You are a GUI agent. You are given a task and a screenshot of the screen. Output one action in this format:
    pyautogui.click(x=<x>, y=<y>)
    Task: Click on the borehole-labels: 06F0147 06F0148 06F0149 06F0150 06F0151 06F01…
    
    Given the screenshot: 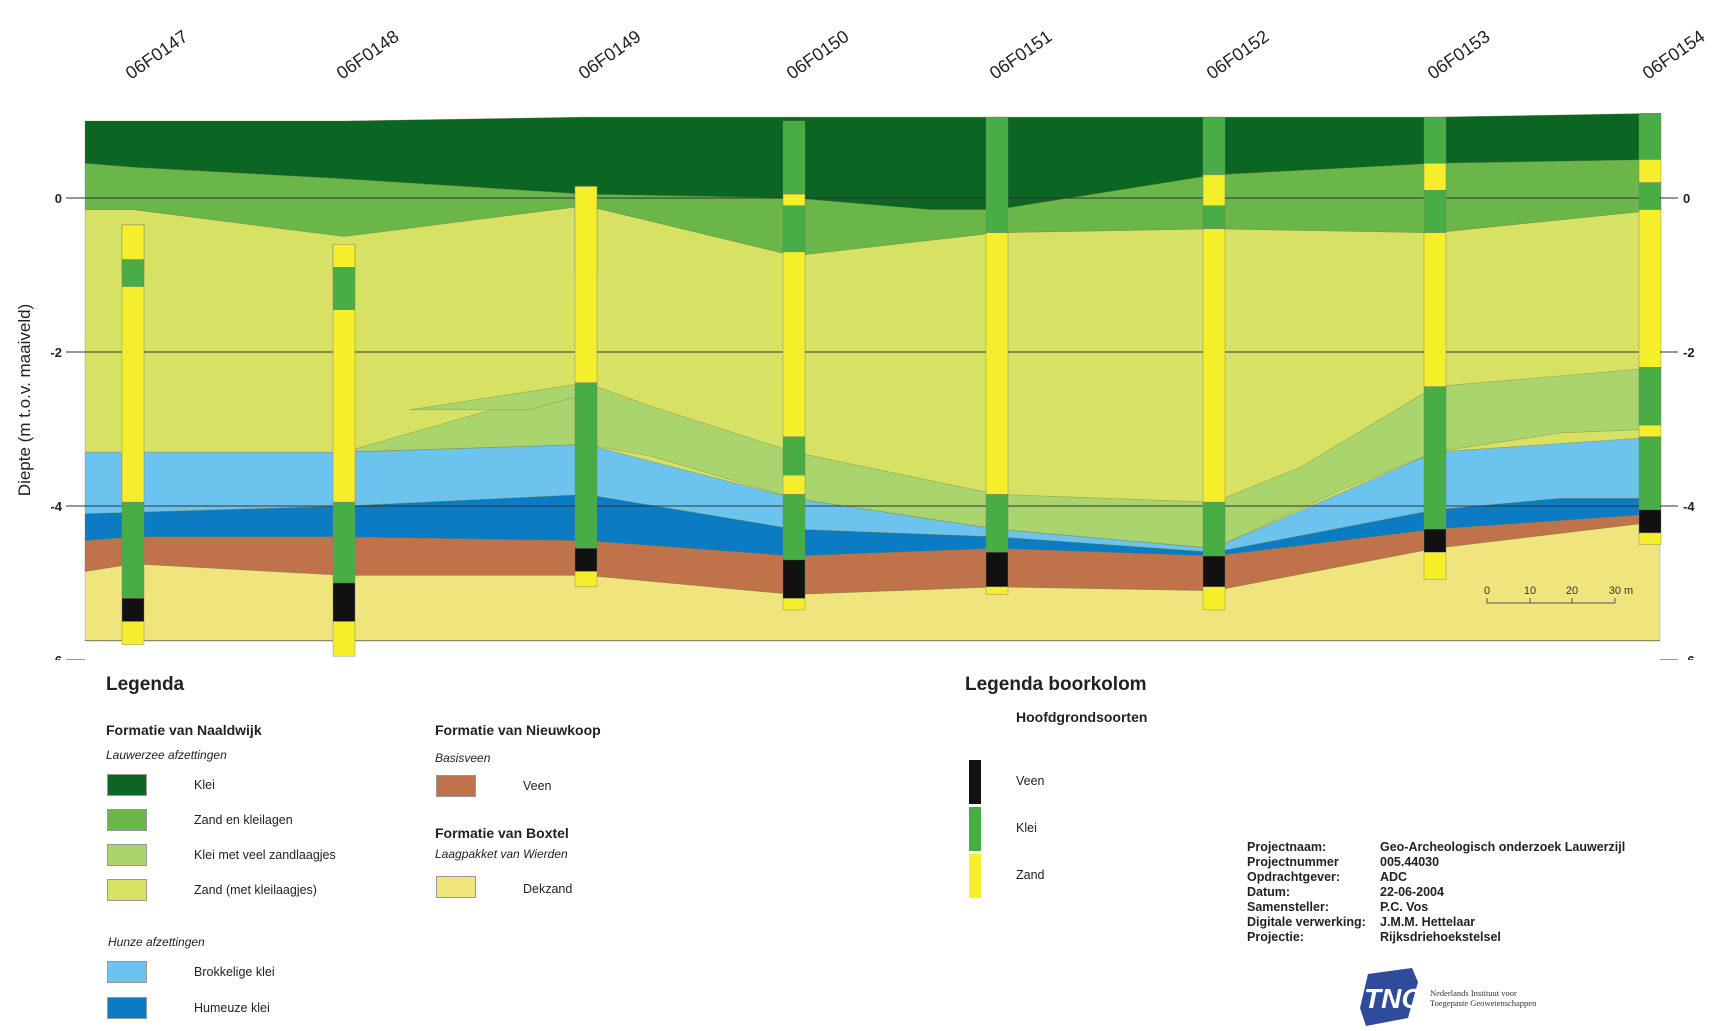 What is the action you would take?
    pyautogui.click(x=915, y=54)
    